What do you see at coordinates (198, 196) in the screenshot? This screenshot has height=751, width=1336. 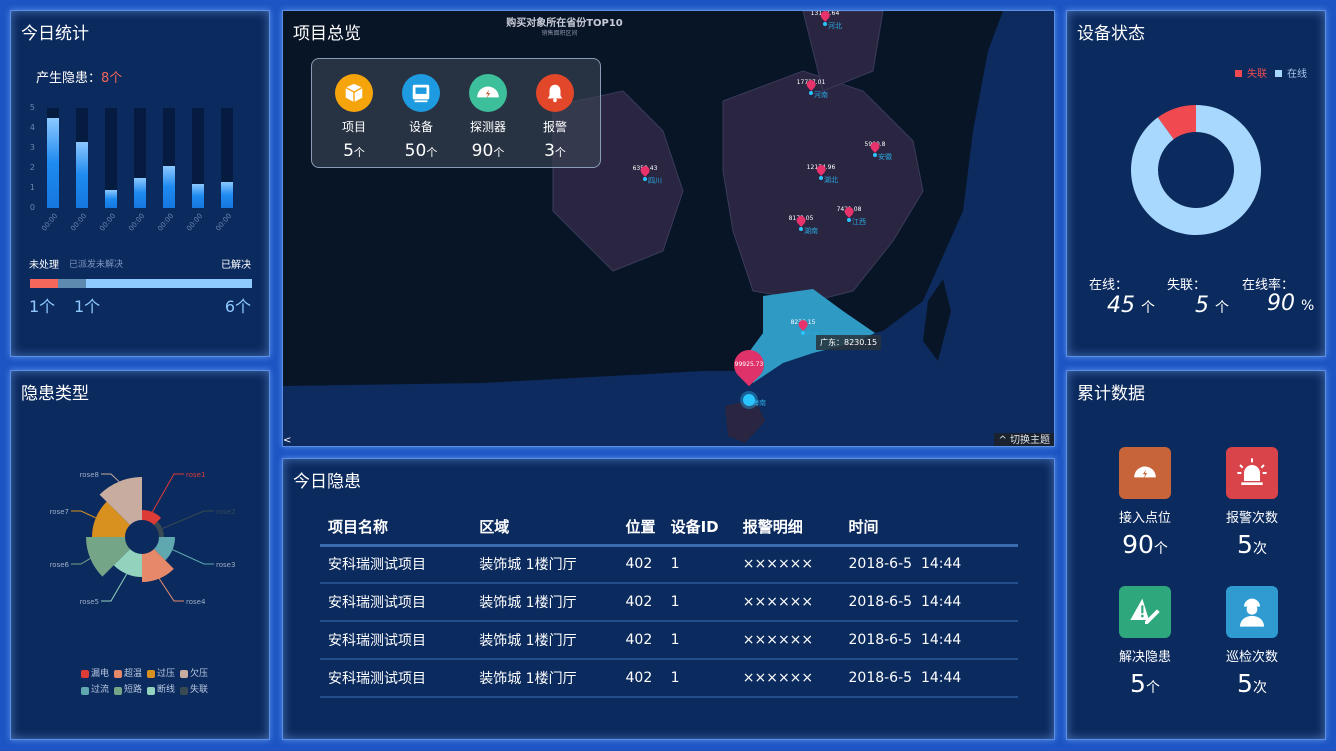 I see `bar` at bounding box center [198, 196].